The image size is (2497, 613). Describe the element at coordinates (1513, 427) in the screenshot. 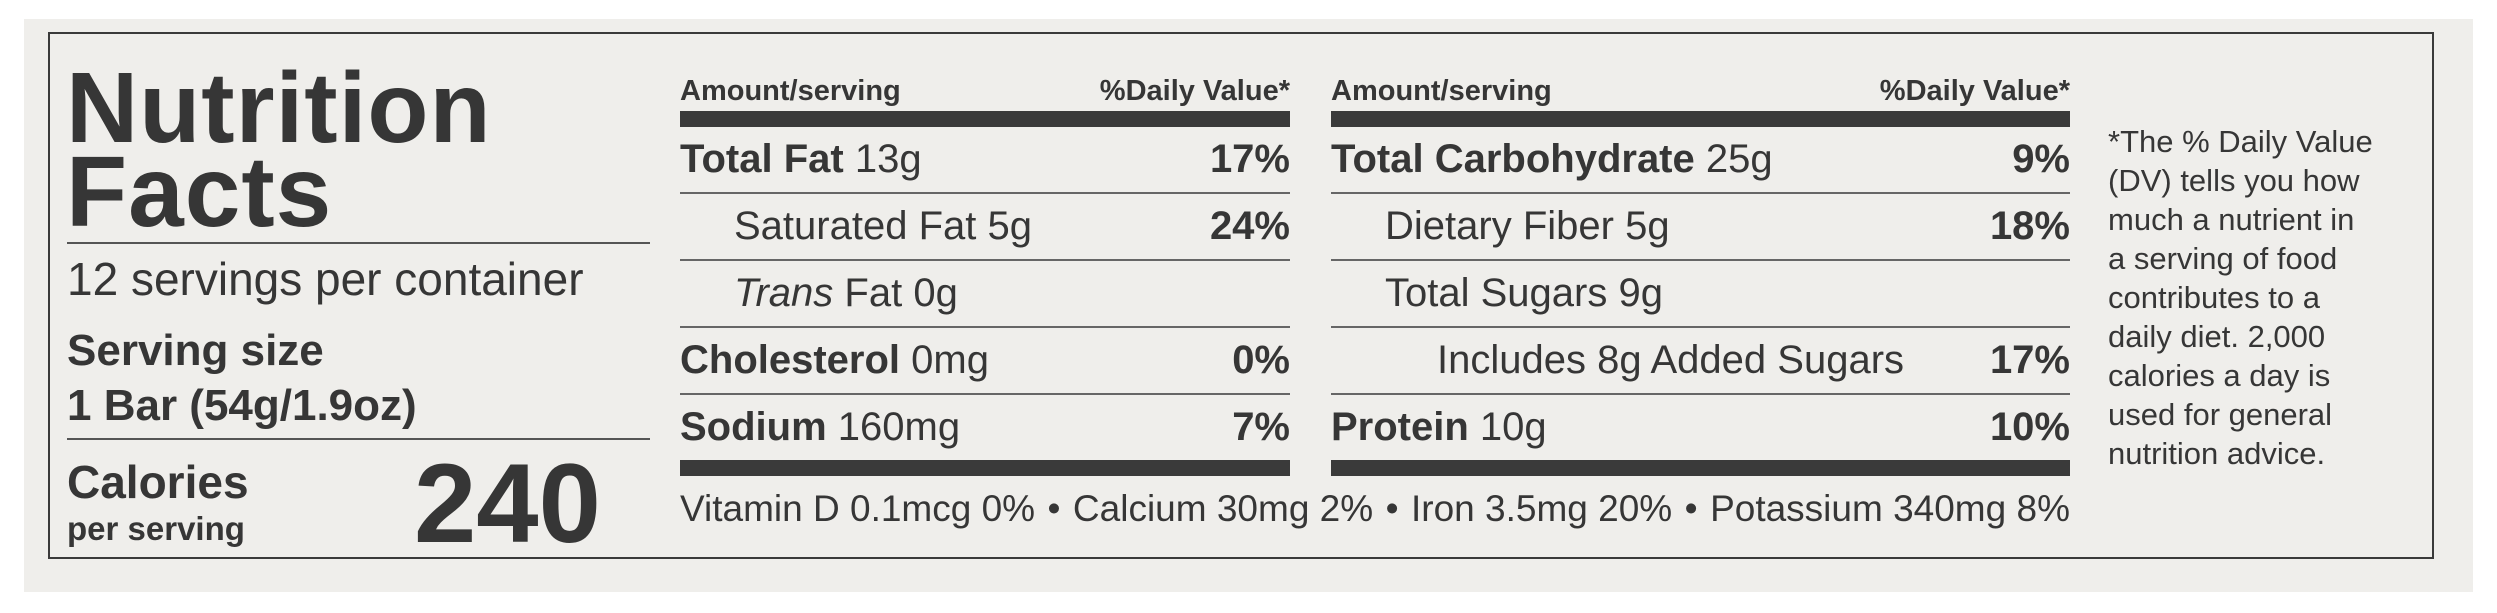

I see `nutrient-amount: 10g` at that location.